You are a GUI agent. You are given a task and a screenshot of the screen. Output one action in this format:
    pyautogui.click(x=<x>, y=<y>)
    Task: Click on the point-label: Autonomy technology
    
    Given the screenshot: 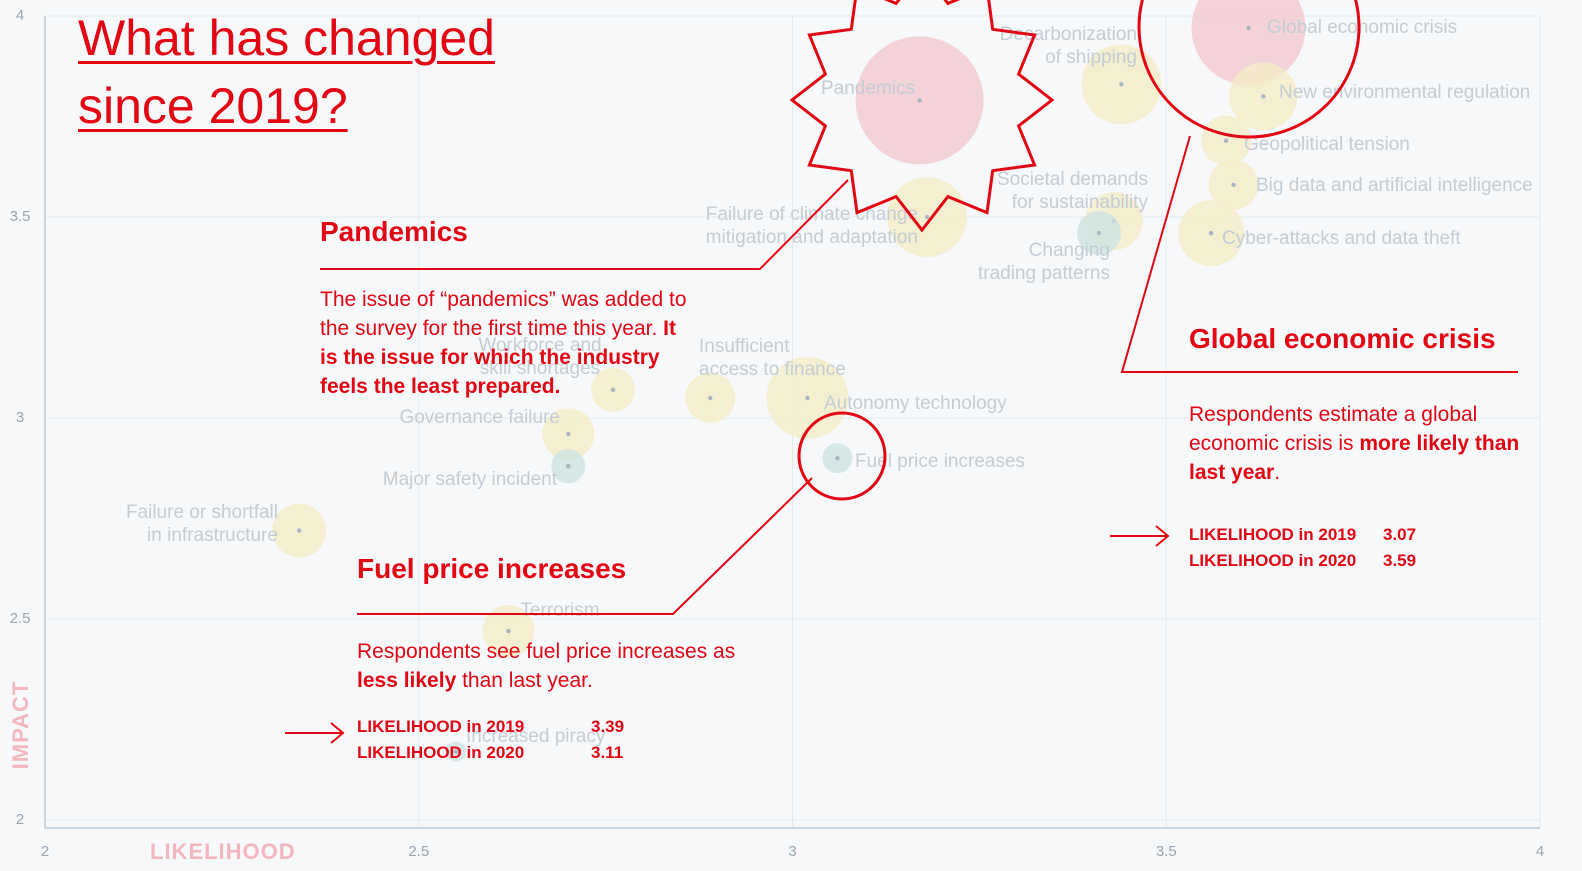 What is the action you would take?
    pyautogui.click(x=915, y=403)
    